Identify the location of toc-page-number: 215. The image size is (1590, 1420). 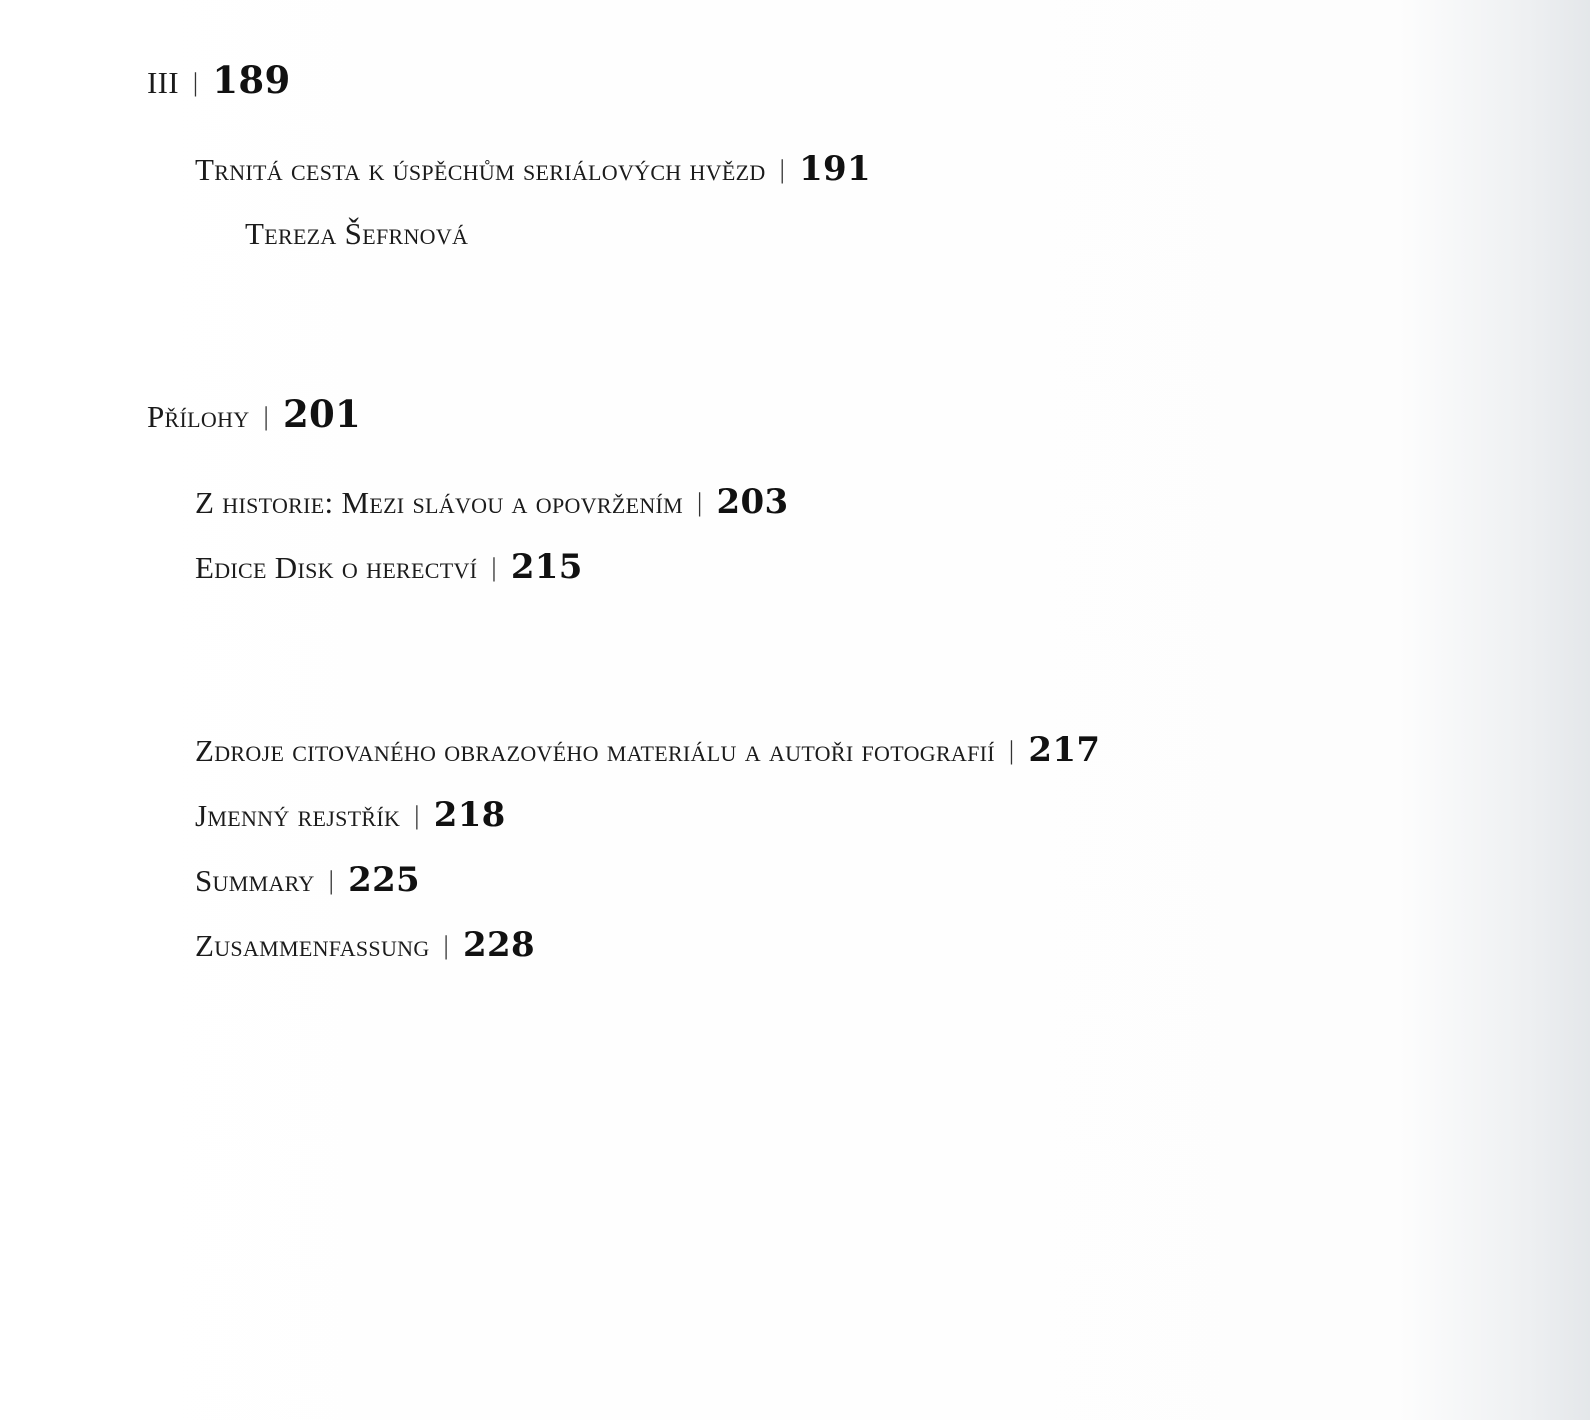
(546, 567).